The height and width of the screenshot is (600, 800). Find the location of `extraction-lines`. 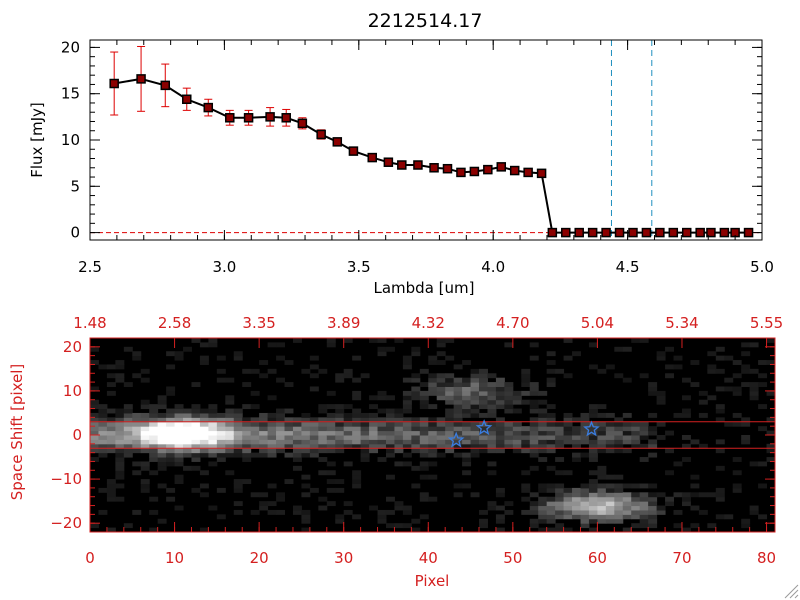

extraction-lines is located at coordinates (432, 435).